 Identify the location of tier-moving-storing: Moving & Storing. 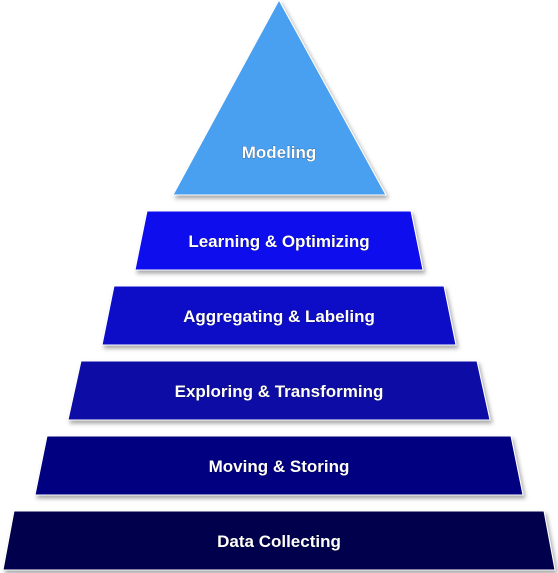
(279, 465).